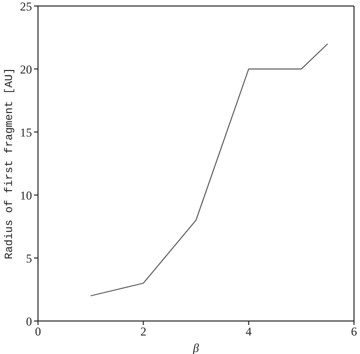  Describe the element at coordinates (29, 258) in the screenshot. I see `y-tick-label: 5` at that location.